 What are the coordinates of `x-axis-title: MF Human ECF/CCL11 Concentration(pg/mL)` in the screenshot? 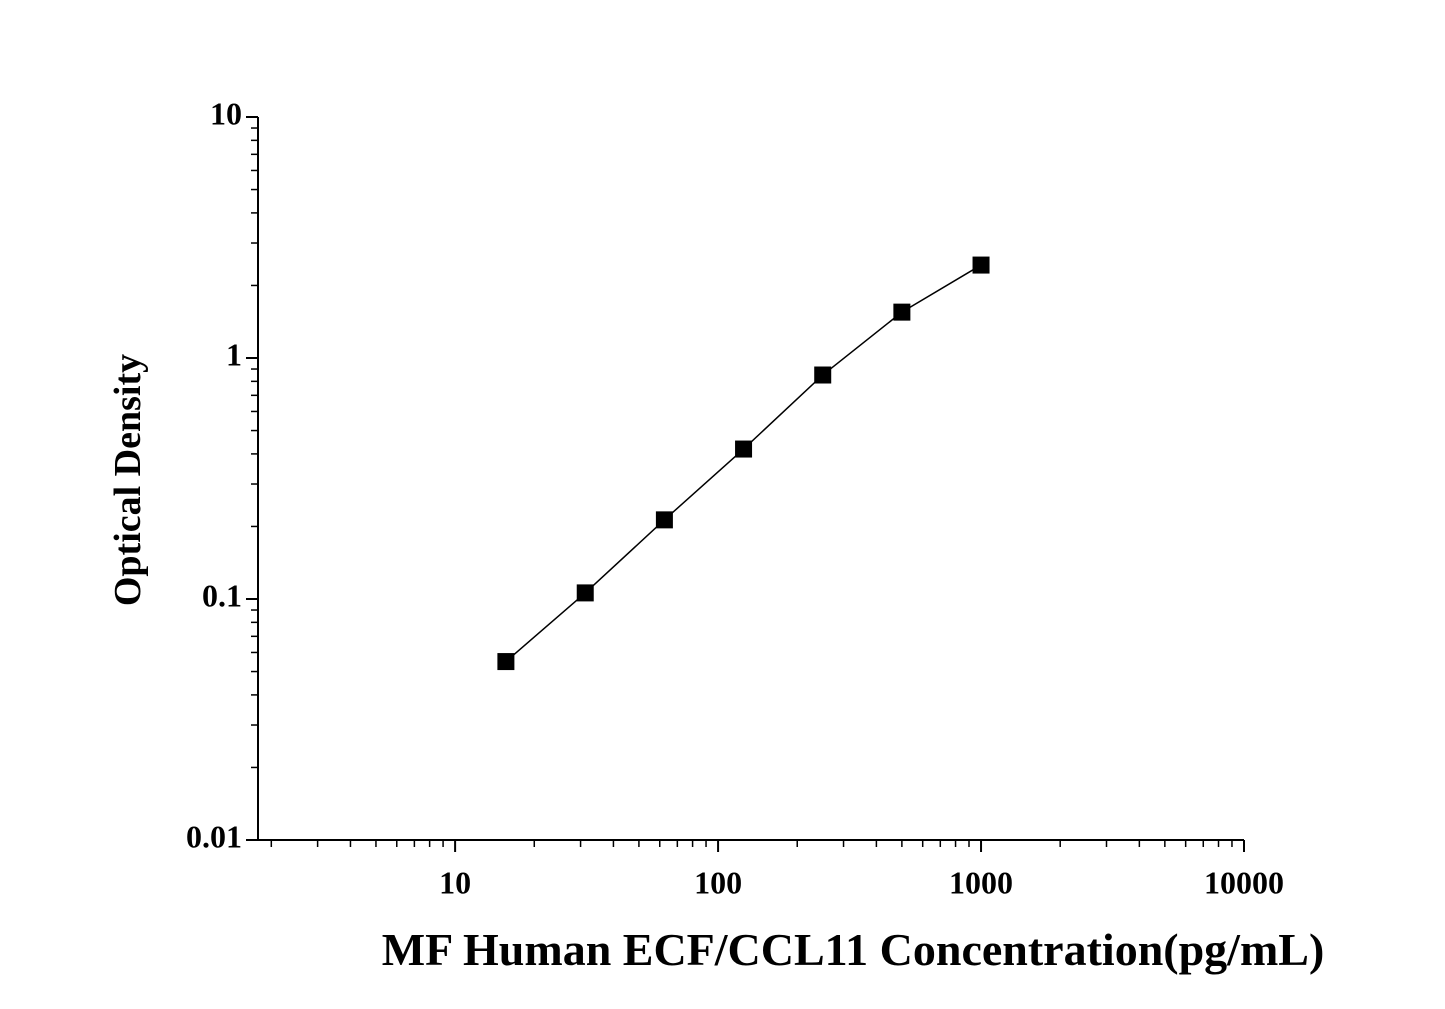 It's located at (853, 949).